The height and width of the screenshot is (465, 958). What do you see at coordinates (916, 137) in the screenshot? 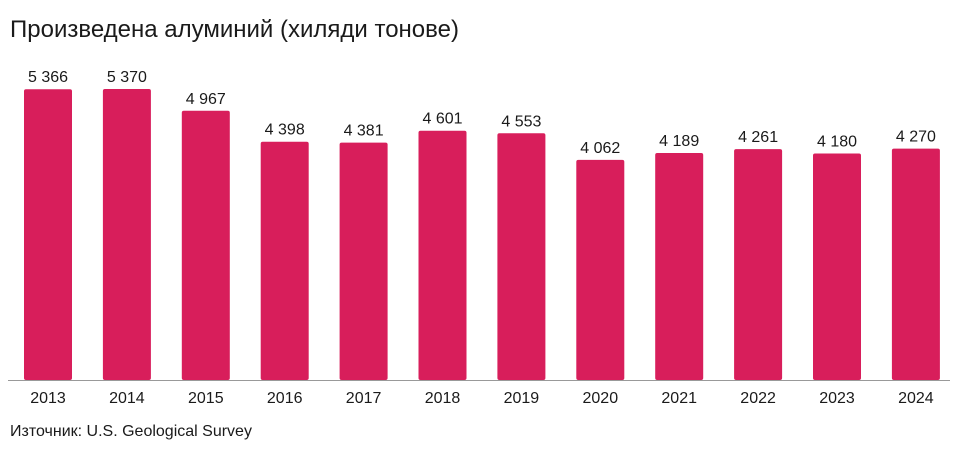
I see `value-label-2024: 4 270` at bounding box center [916, 137].